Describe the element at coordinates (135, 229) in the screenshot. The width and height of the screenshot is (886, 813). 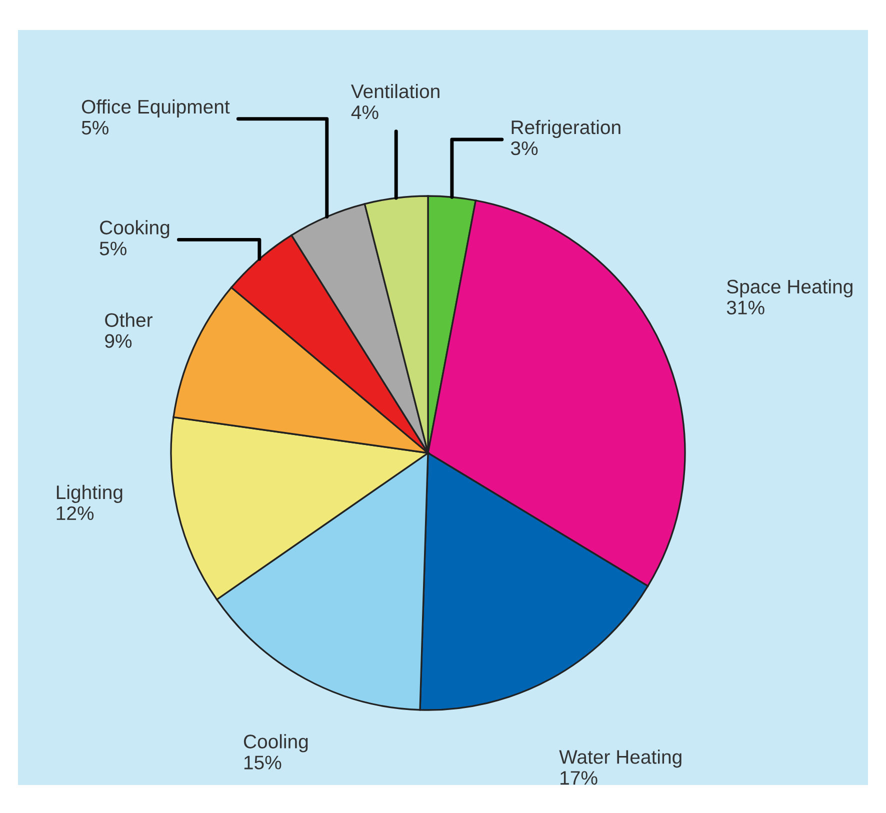
I see `slice-label: Cooking` at that location.